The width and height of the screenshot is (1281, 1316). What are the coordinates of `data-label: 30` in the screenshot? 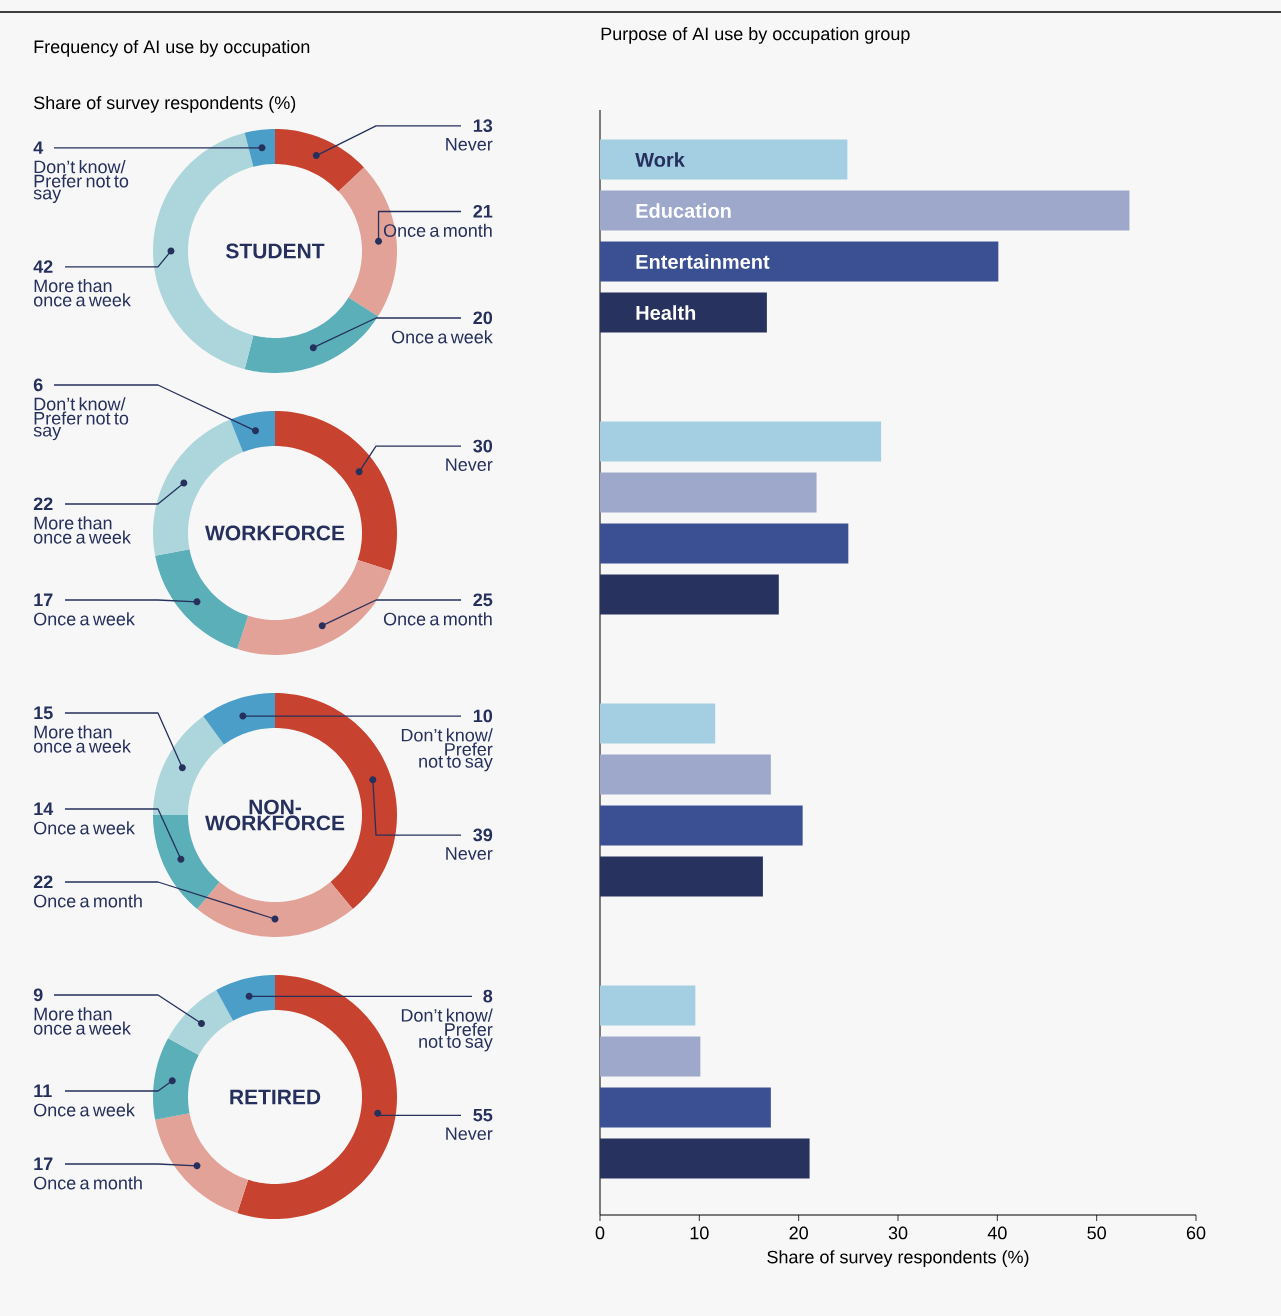 It's located at (483, 446).